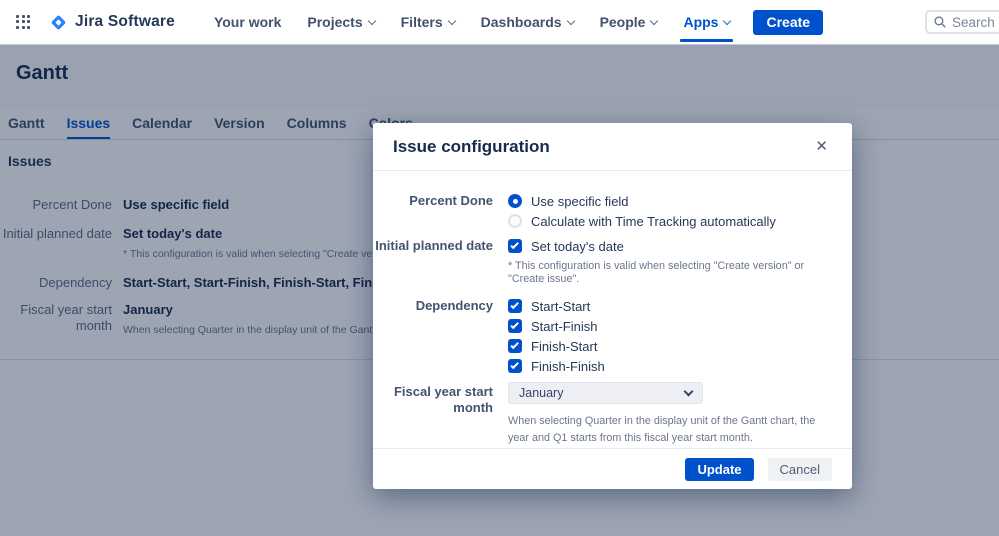 Image resolution: width=999 pixels, height=536 pixels. Describe the element at coordinates (148, 309) in the screenshot. I see `bg-value: January` at that location.